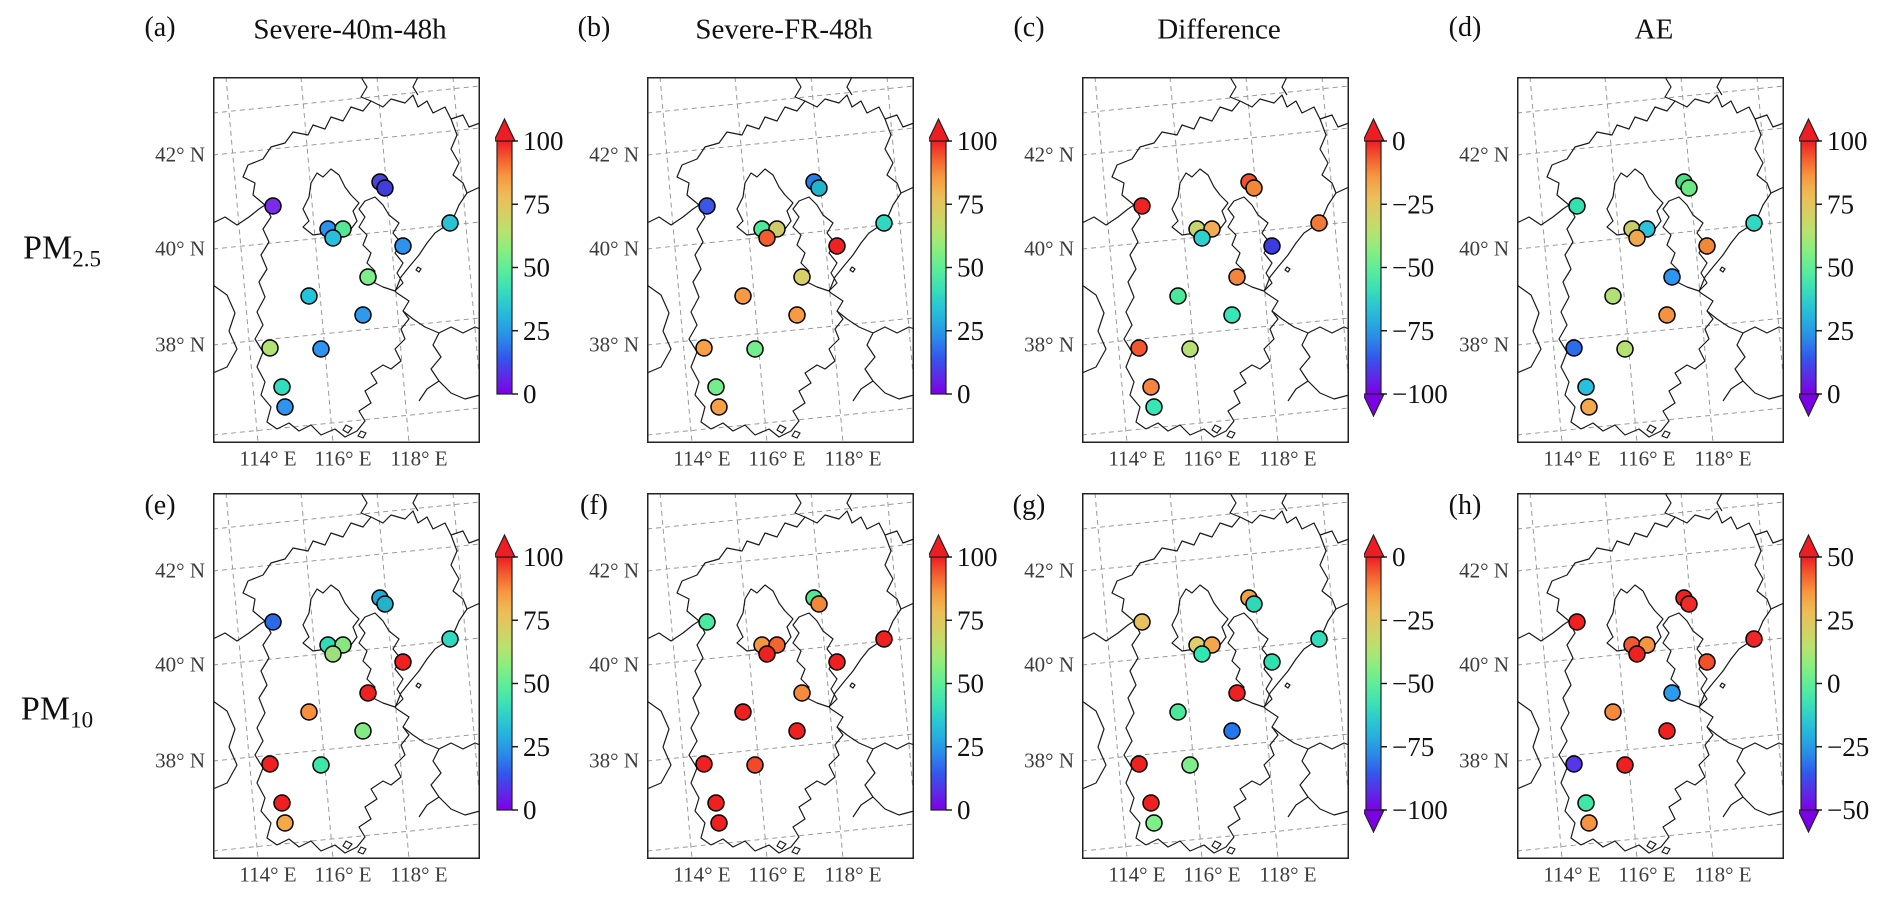  I want to click on row-label-pm25: PM2.5, so click(62, 251).